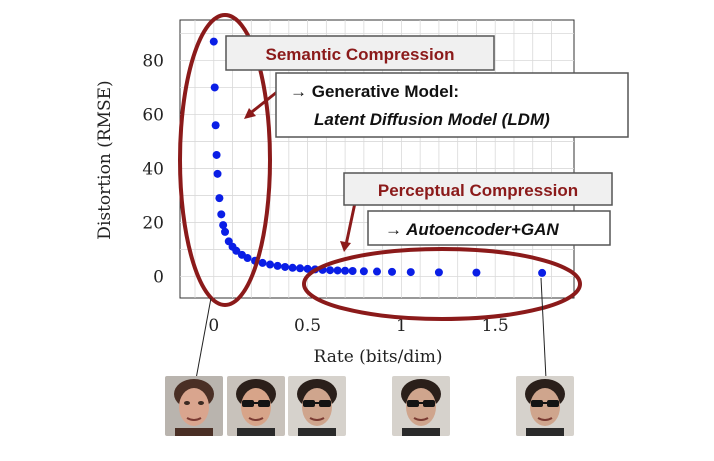 The height and width of the screenshot is (461, 714). What do you see at coordinates (495, 326) in the screenshot?
I see `x-tick-label: 1.5` at bounding box center [495, 326].